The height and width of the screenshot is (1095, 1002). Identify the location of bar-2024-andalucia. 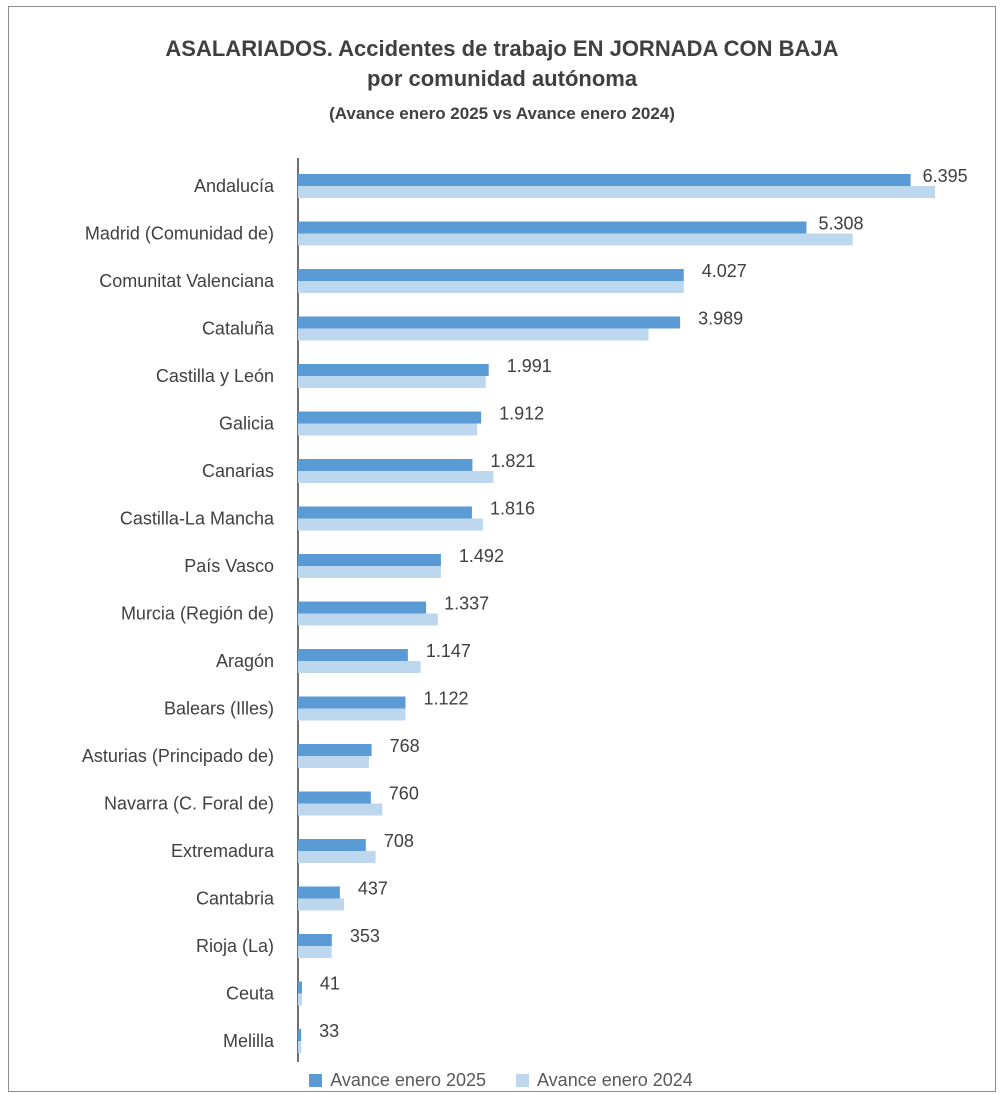
(616, 192).